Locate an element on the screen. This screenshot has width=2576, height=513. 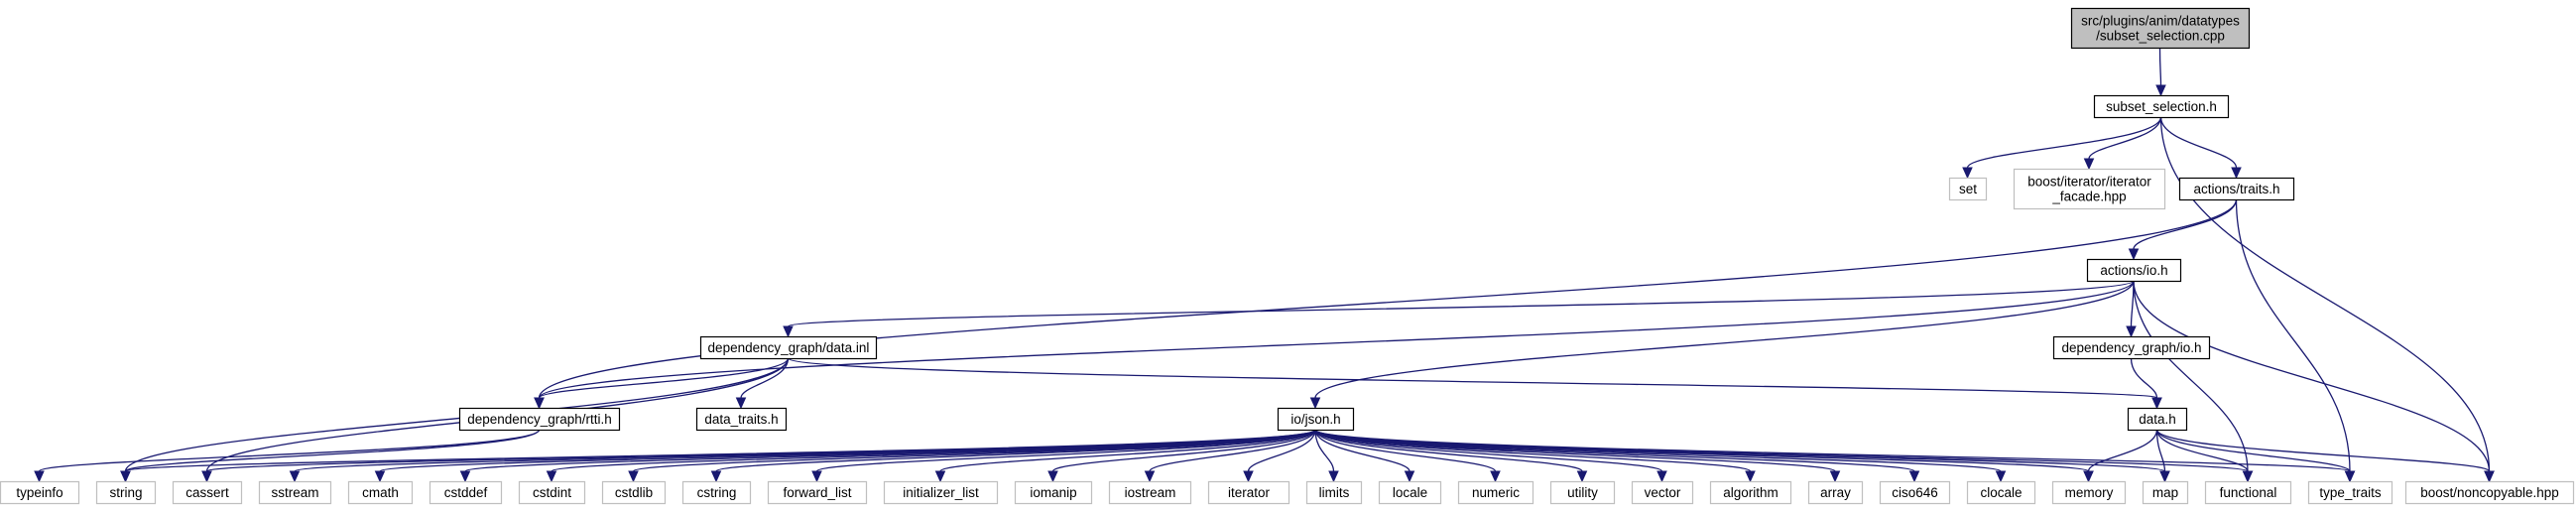
node-data-h: data.h is located at coordinates (2157, 419).